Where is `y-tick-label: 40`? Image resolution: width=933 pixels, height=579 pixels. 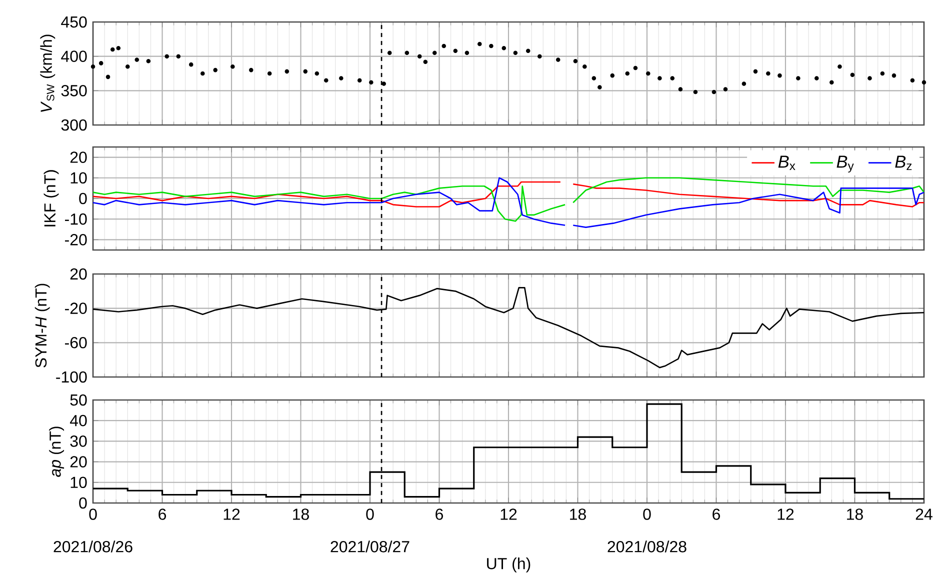
y-tick-label: 40 is located at coordinates (78, 420).